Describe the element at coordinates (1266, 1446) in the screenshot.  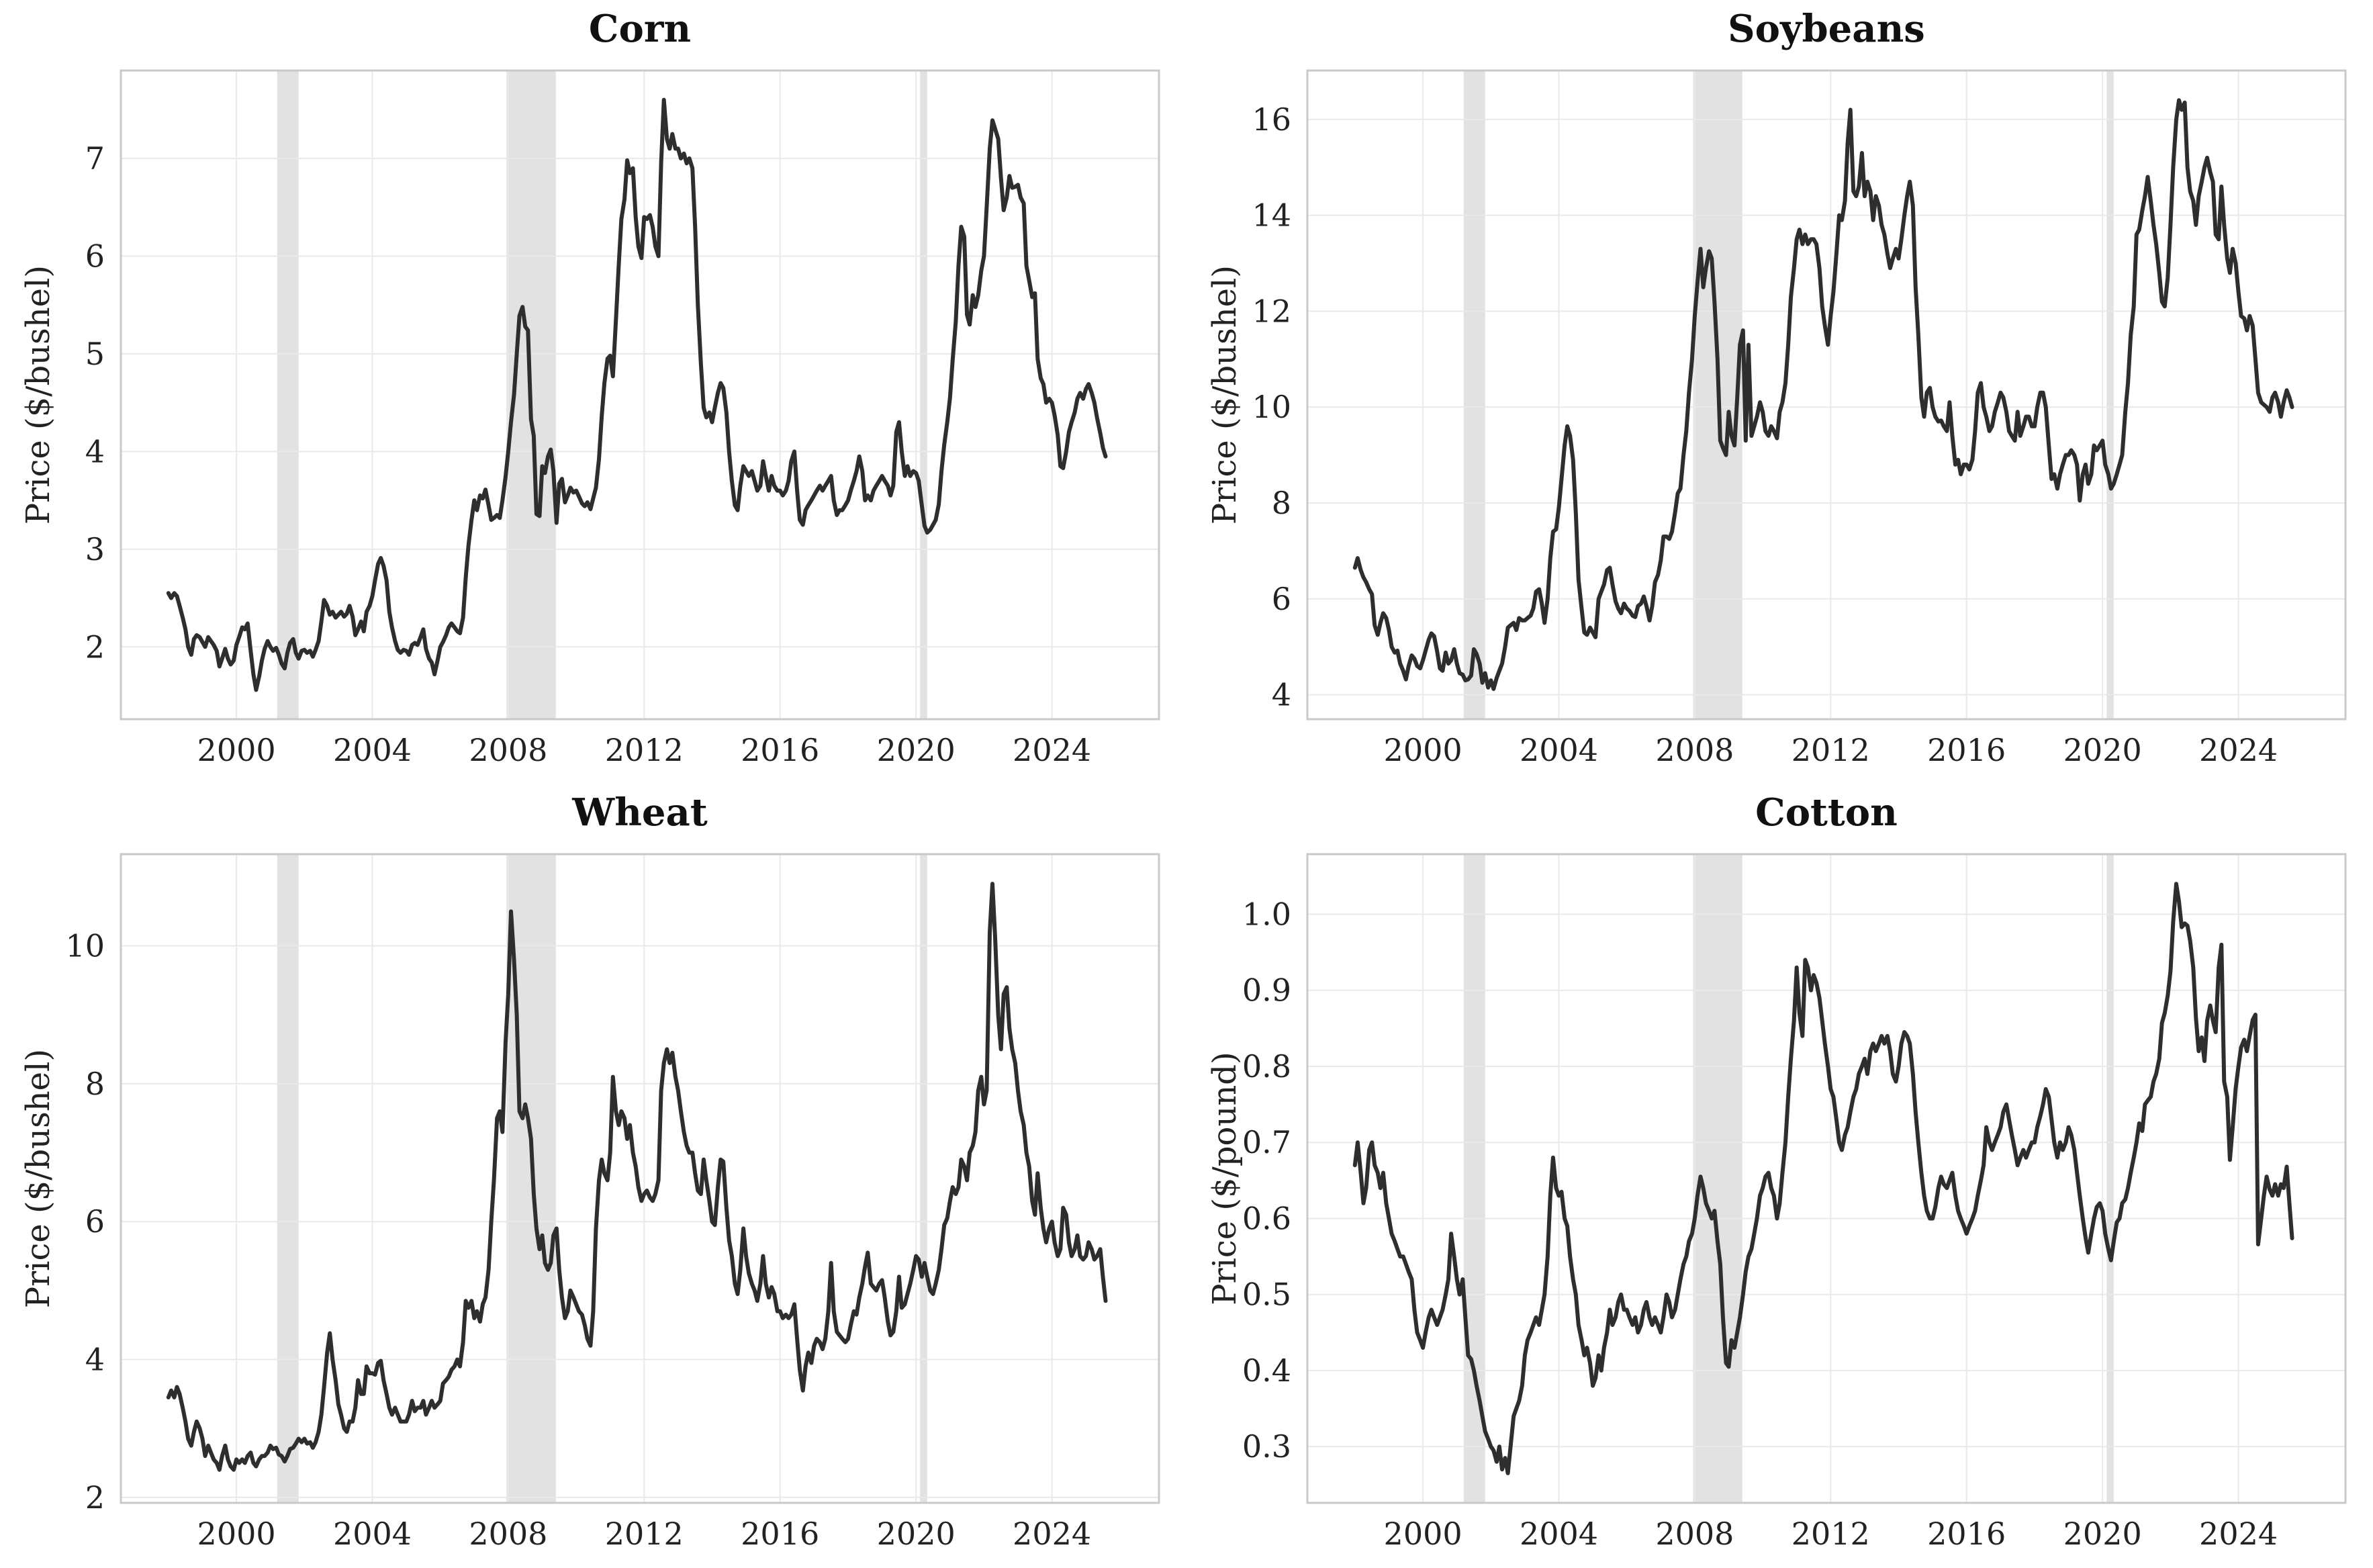
I see `y-tick-label: 0.3` at that location.